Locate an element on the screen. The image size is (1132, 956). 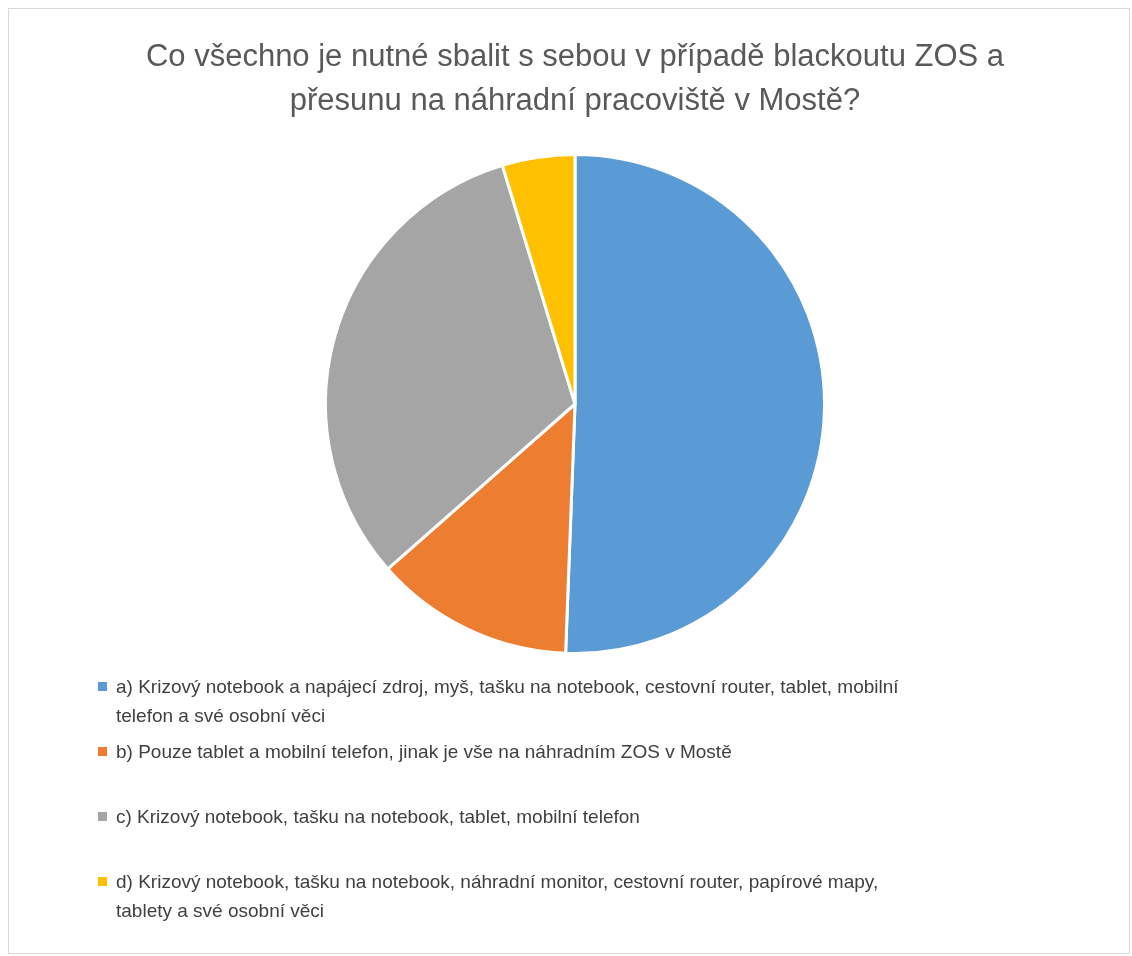
legend-label: c) Krizový notebook, tašku na notebook, tablet, mobilní telefon is located at coordinates (378, 817).